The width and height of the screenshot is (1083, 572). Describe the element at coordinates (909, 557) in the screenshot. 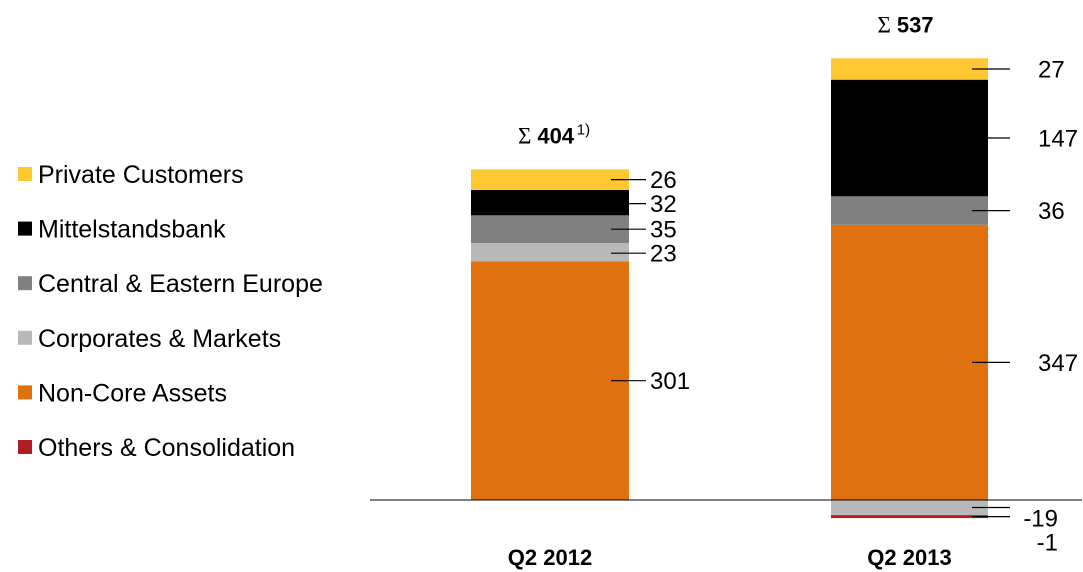

I see `category-label-q2-2013: Q2 2013` at that location.